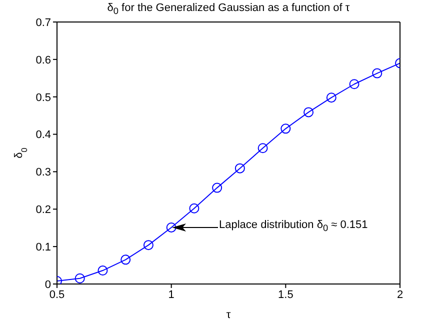  Describe the element at coordinates (43, 247) in the screenshot. I see `y-tick-label: 0.1` at that location.